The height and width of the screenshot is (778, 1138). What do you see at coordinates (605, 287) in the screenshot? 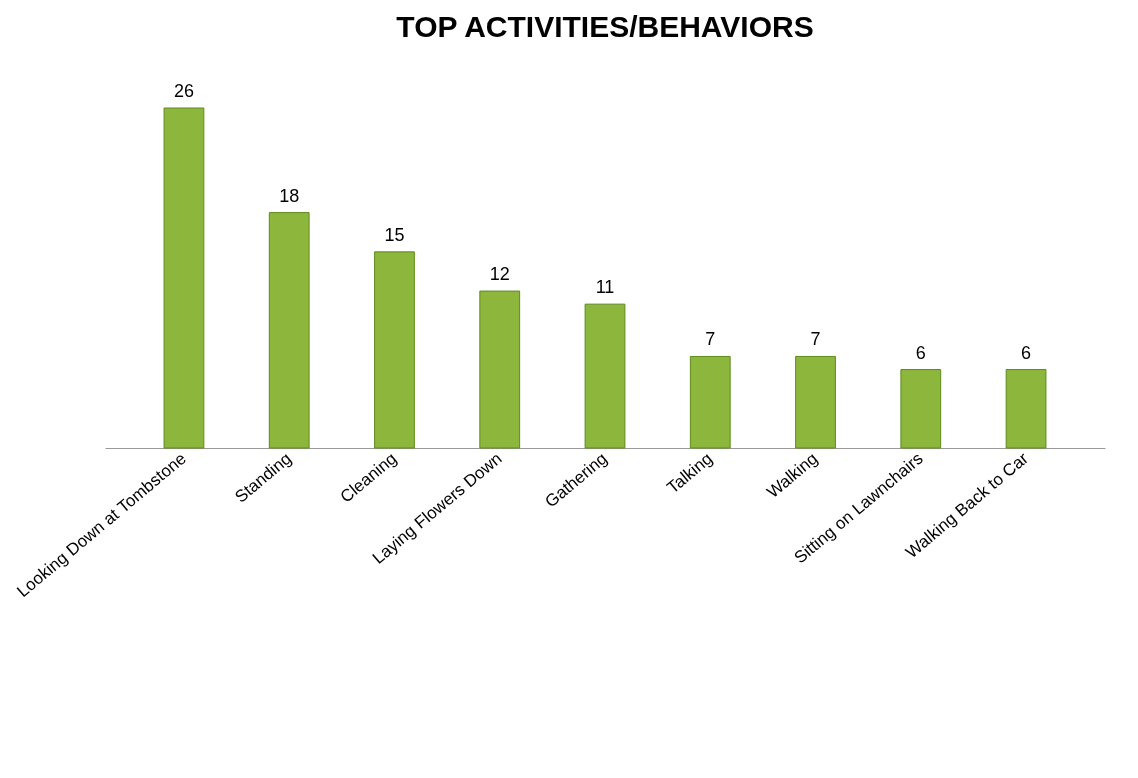
I see `data-label: 11` at bounding box center [605, 287].